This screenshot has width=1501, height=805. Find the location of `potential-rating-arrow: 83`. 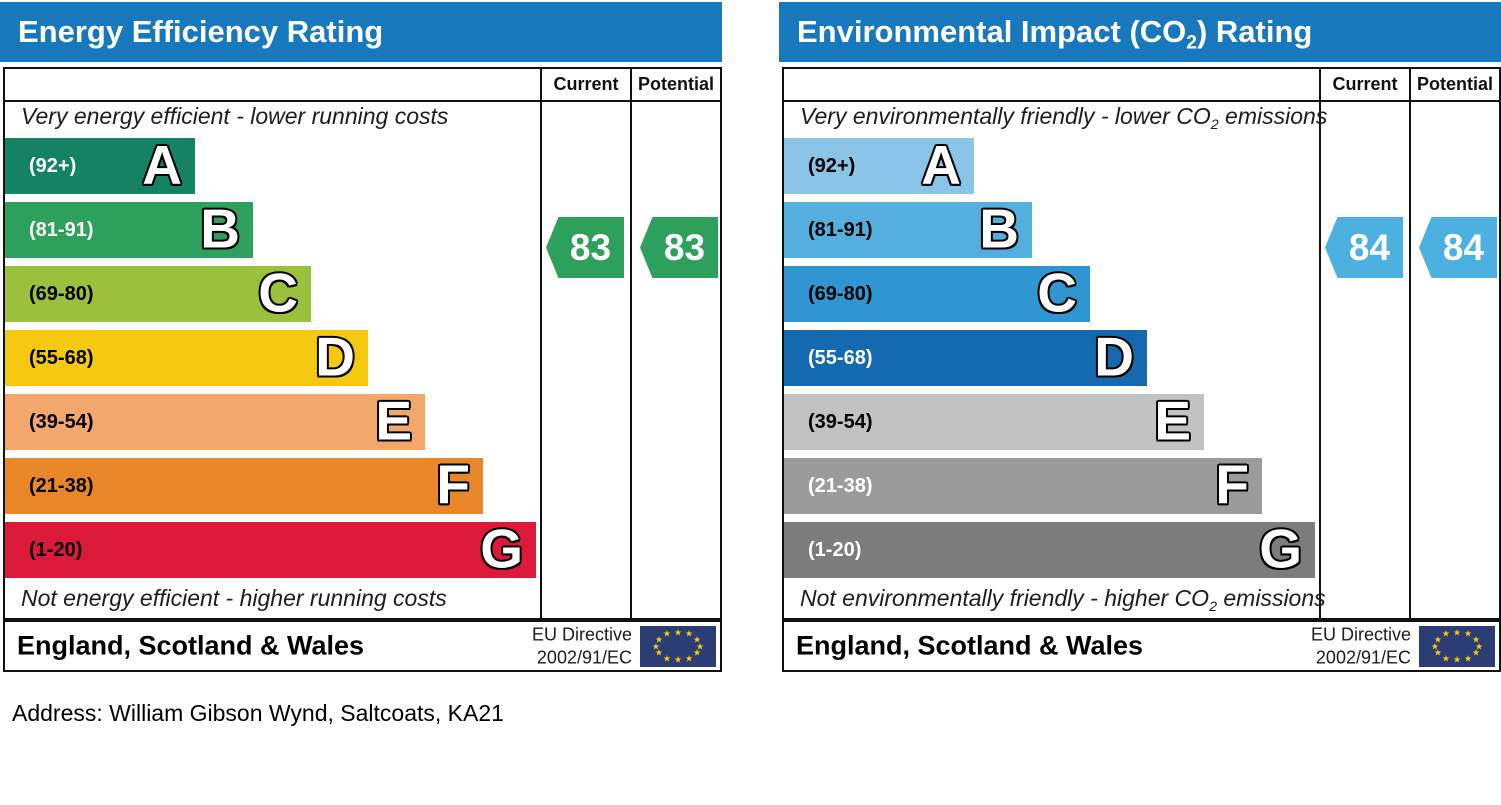

potential-rating-arrow: 83 is located at coordinates (679, 247).